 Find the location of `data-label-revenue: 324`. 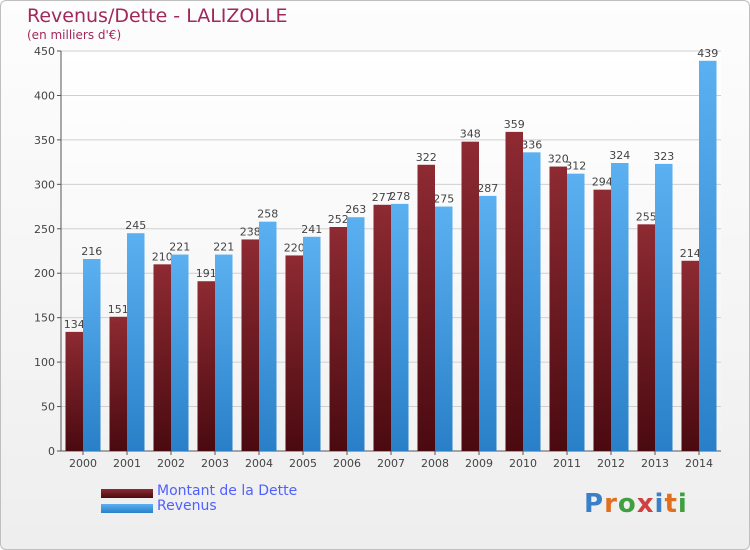

data-label-revenue: 324 is located at coordinates (619, 155).